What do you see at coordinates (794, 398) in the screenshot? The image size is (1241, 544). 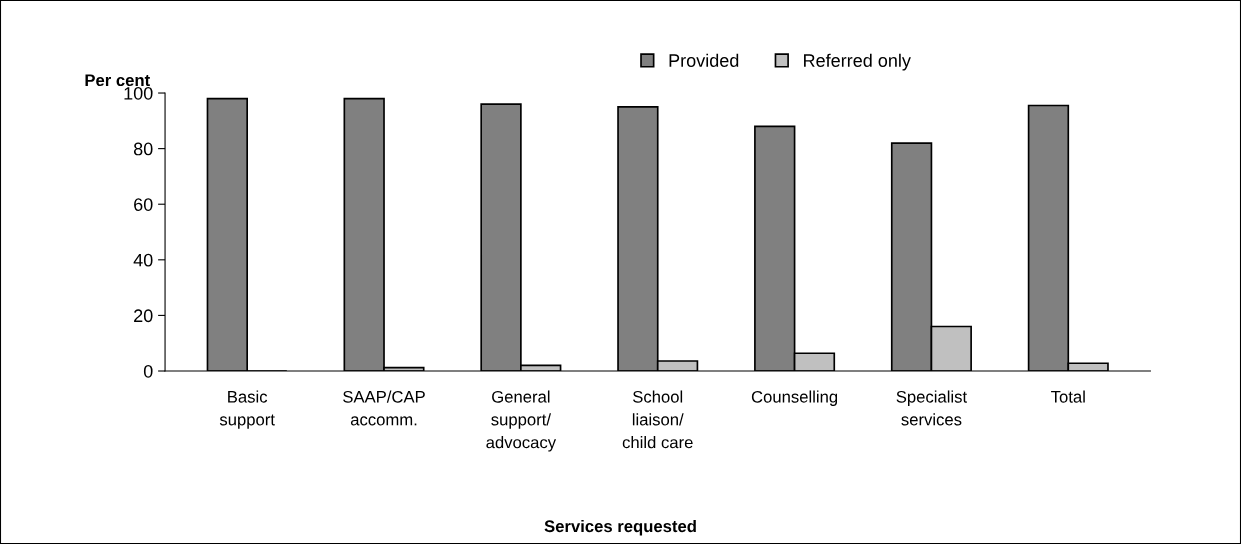 I see `x-tick-label: Counselling` at bounding box center [794, 398].